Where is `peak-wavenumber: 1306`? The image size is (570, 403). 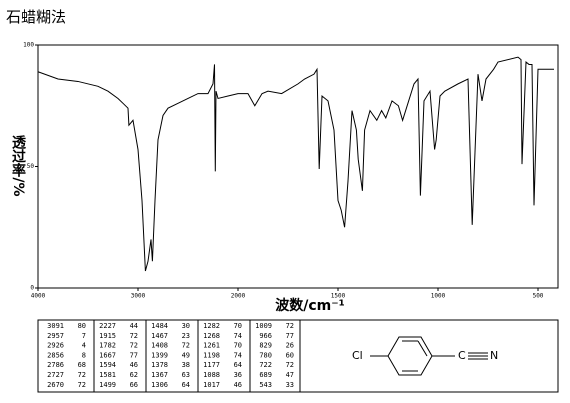
peak-wavenumber: 1306 is located at coordinates (159, 385).